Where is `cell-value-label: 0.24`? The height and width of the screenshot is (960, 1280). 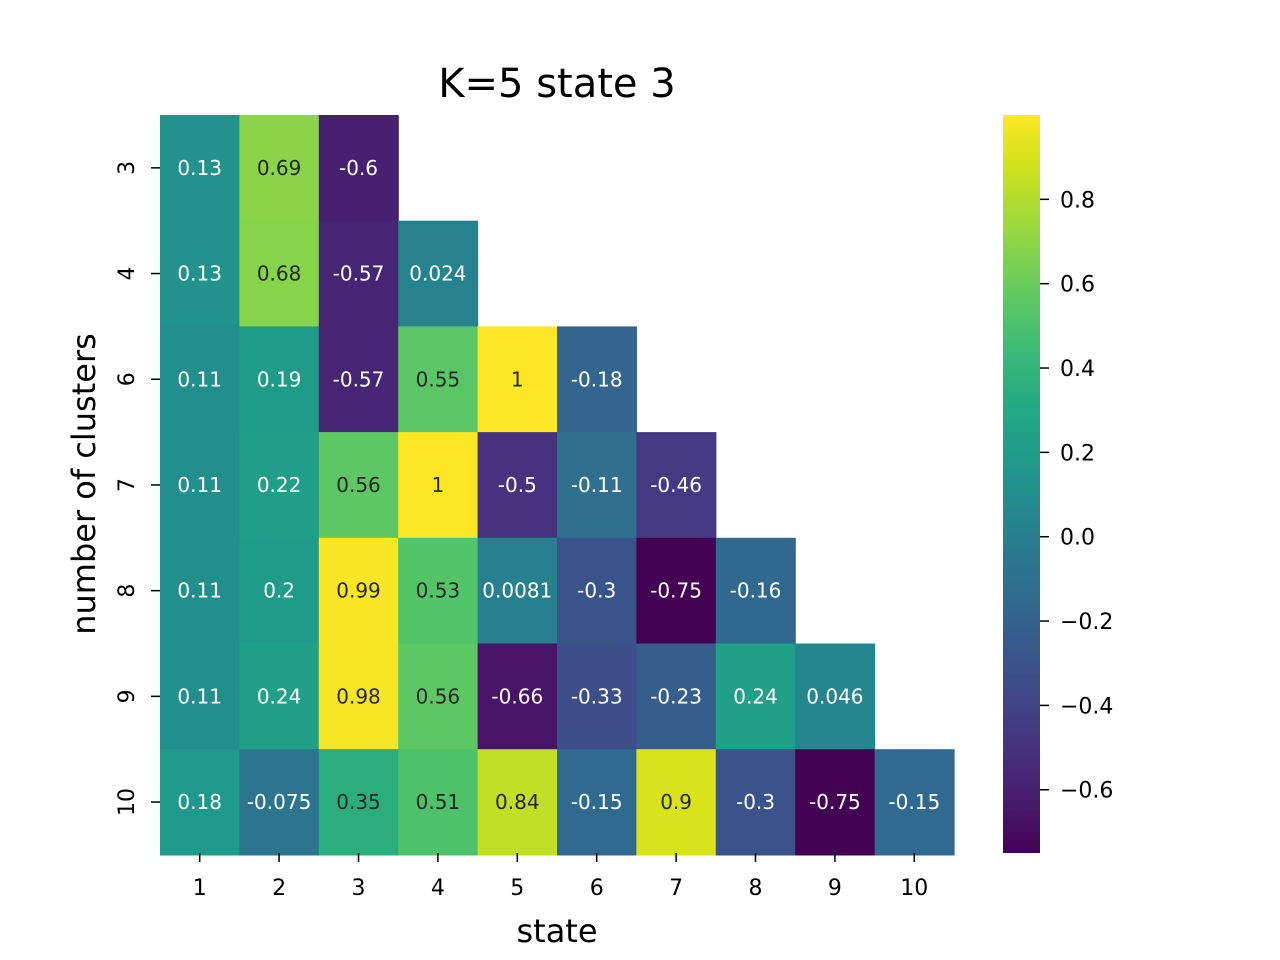 cell-value-label: 0.24 is located at coordinates (755, 696).